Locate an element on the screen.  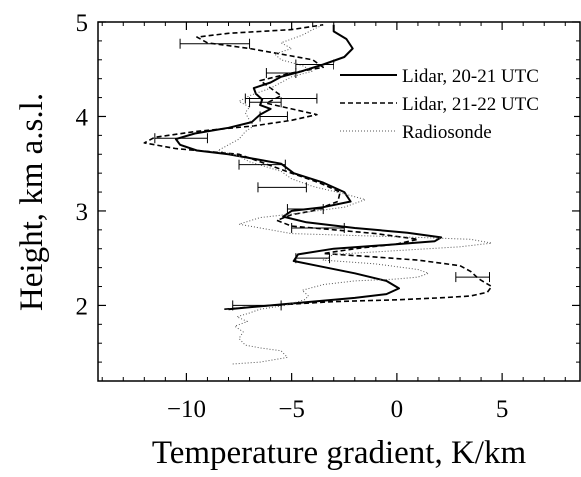
y-tick-label: 3 is located at coordinates (82, 212).